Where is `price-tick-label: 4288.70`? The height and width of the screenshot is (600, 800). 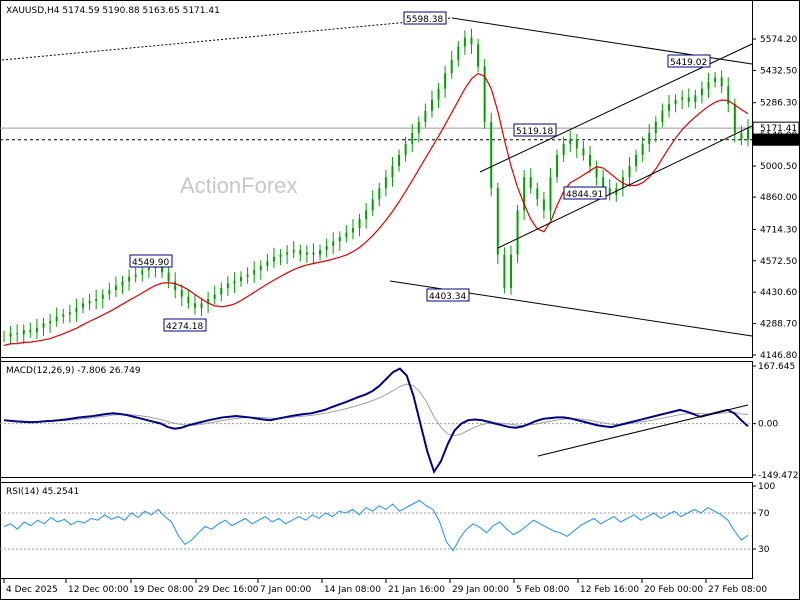 price-tick-label: 4288.70 is located at coordinates (778, 325).